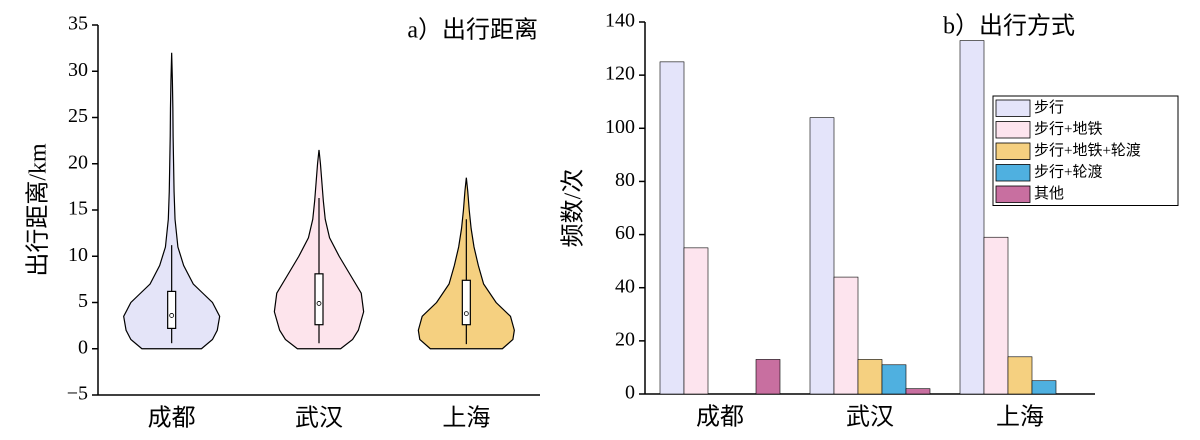 This screenshot has width=1200, height=440. I want to click on y-tick-label: 40, so click(625, 286).